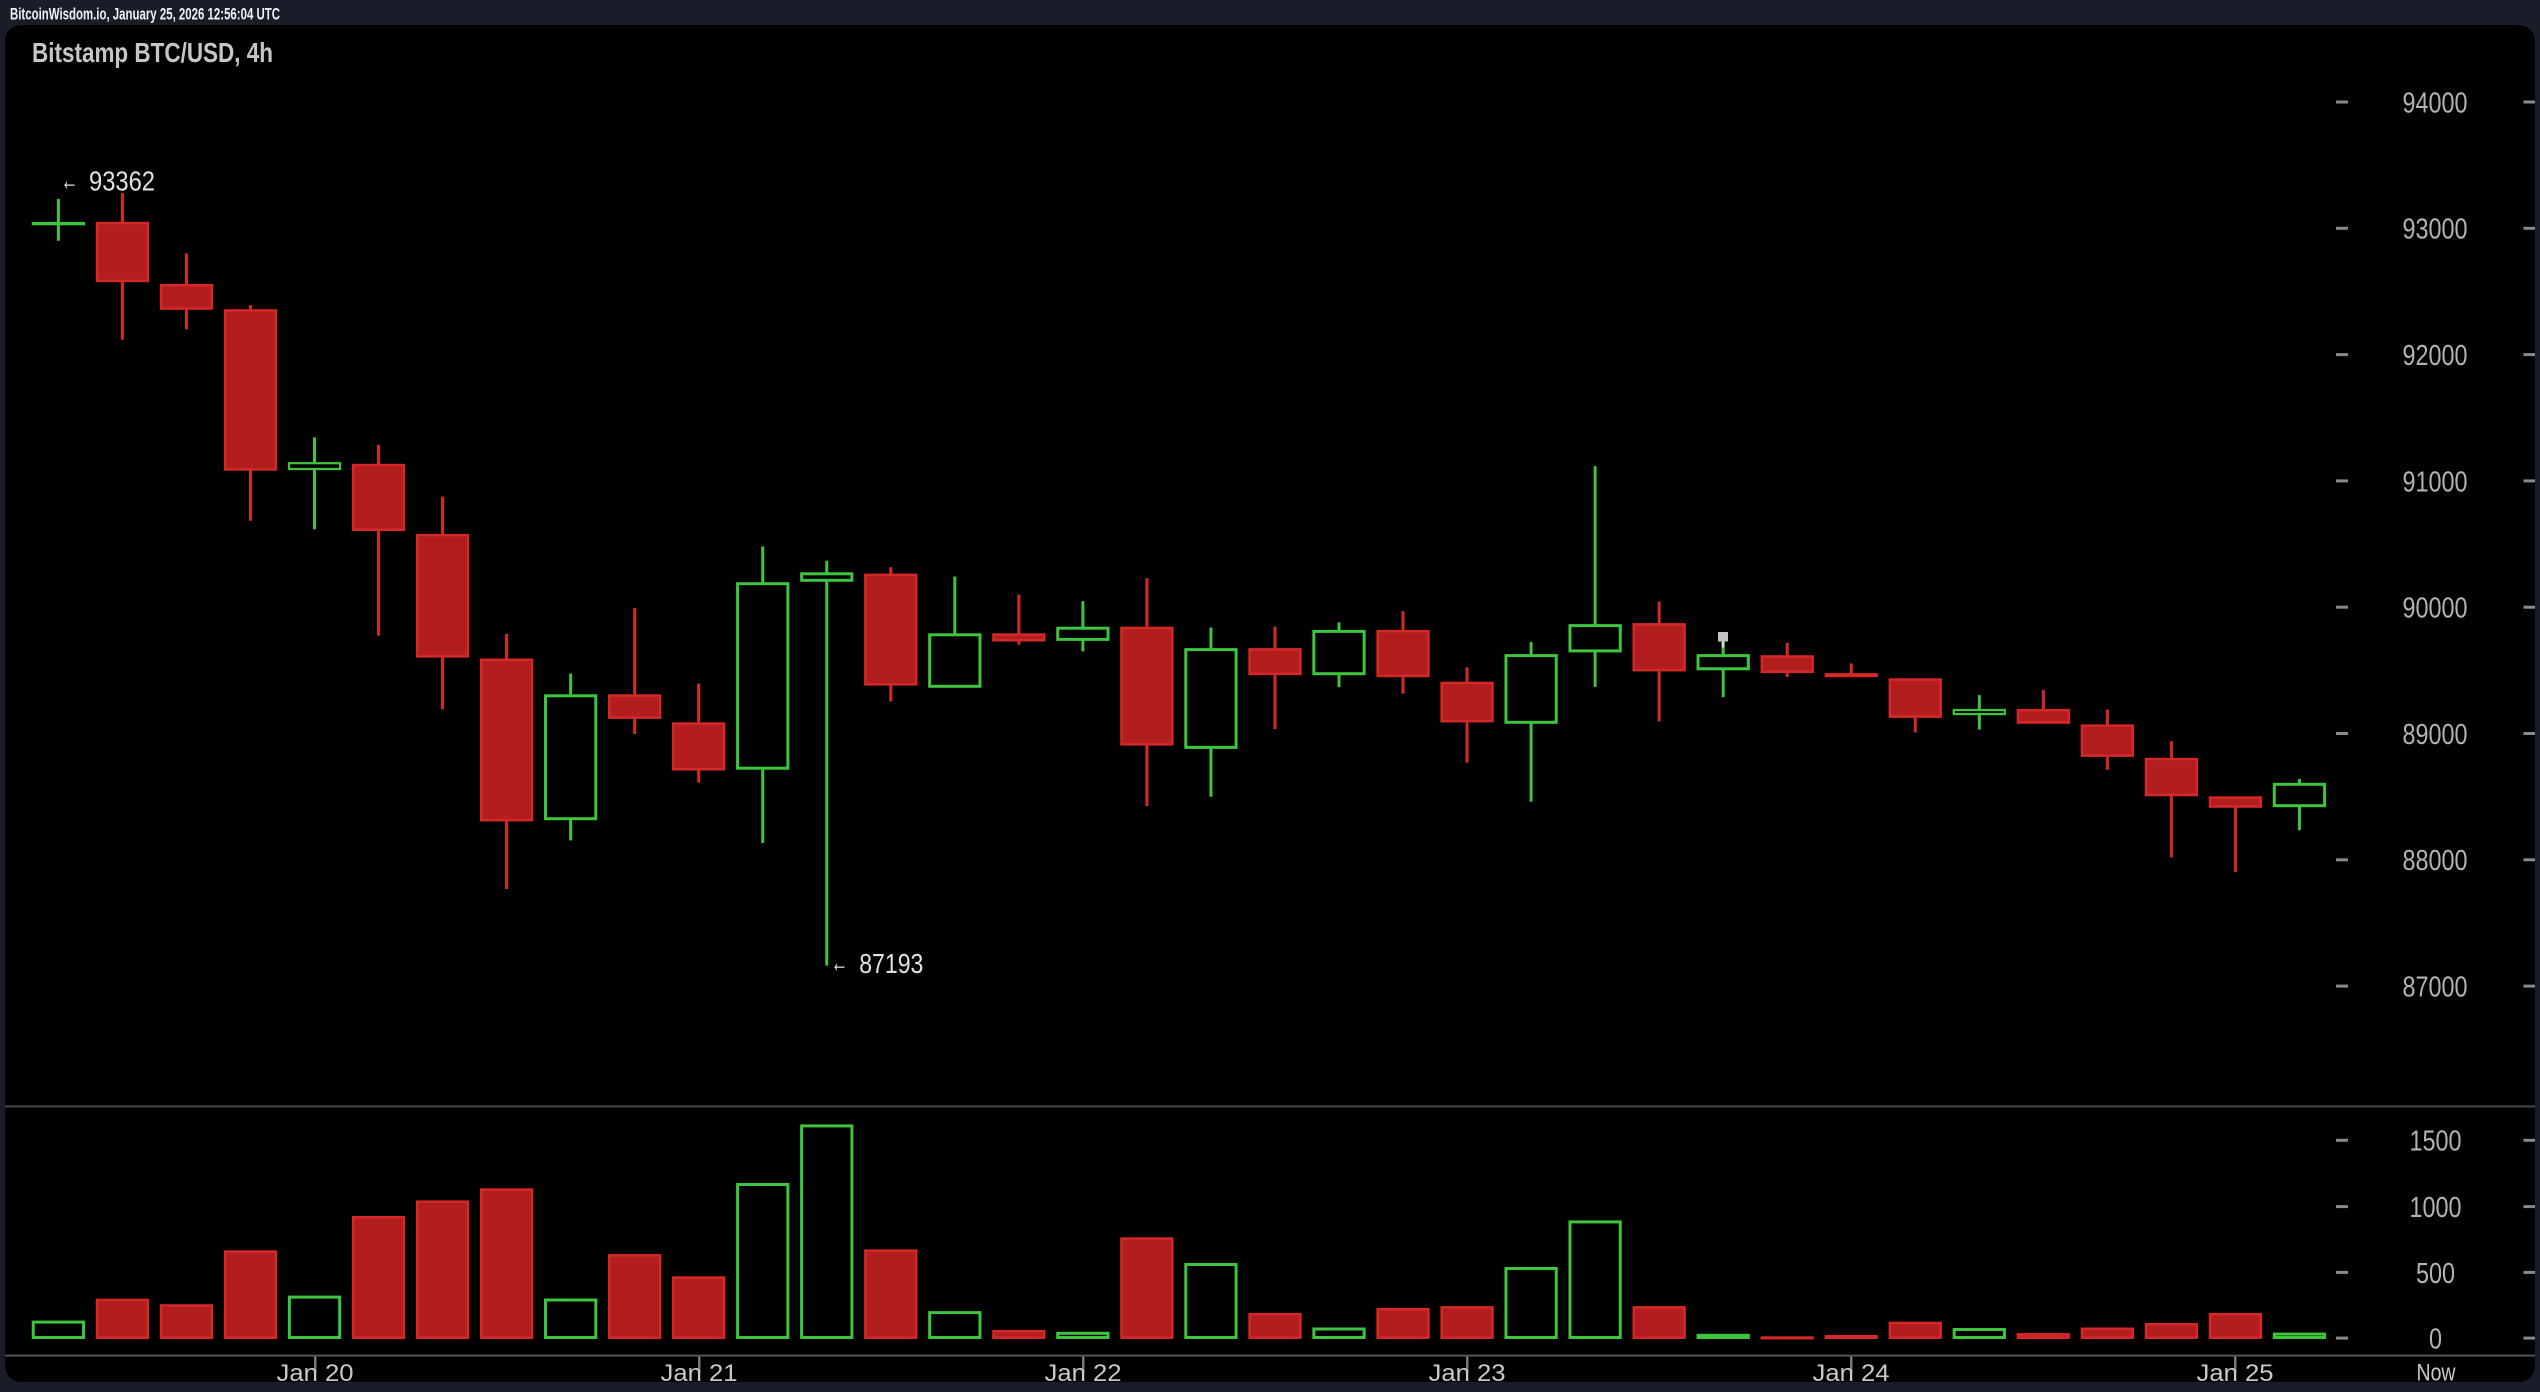 The height and width of the screenshot is (1392, 2540). Describe the element at coordinates (152, 52) in the screenshot. I see `svg-text: Bitstamp BTC/USD, 4h` at that location.